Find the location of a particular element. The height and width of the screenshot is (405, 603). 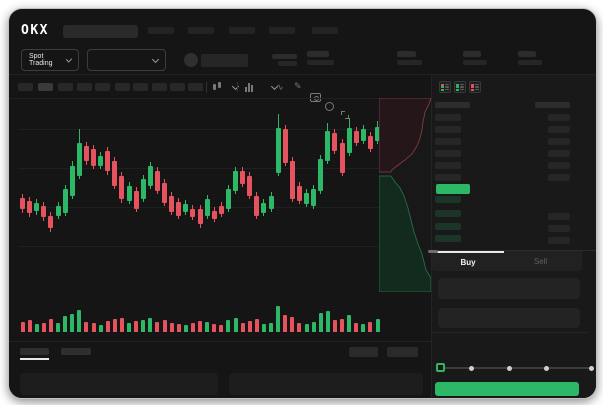

chevron-down-icon is located at coordinates (69, 59).